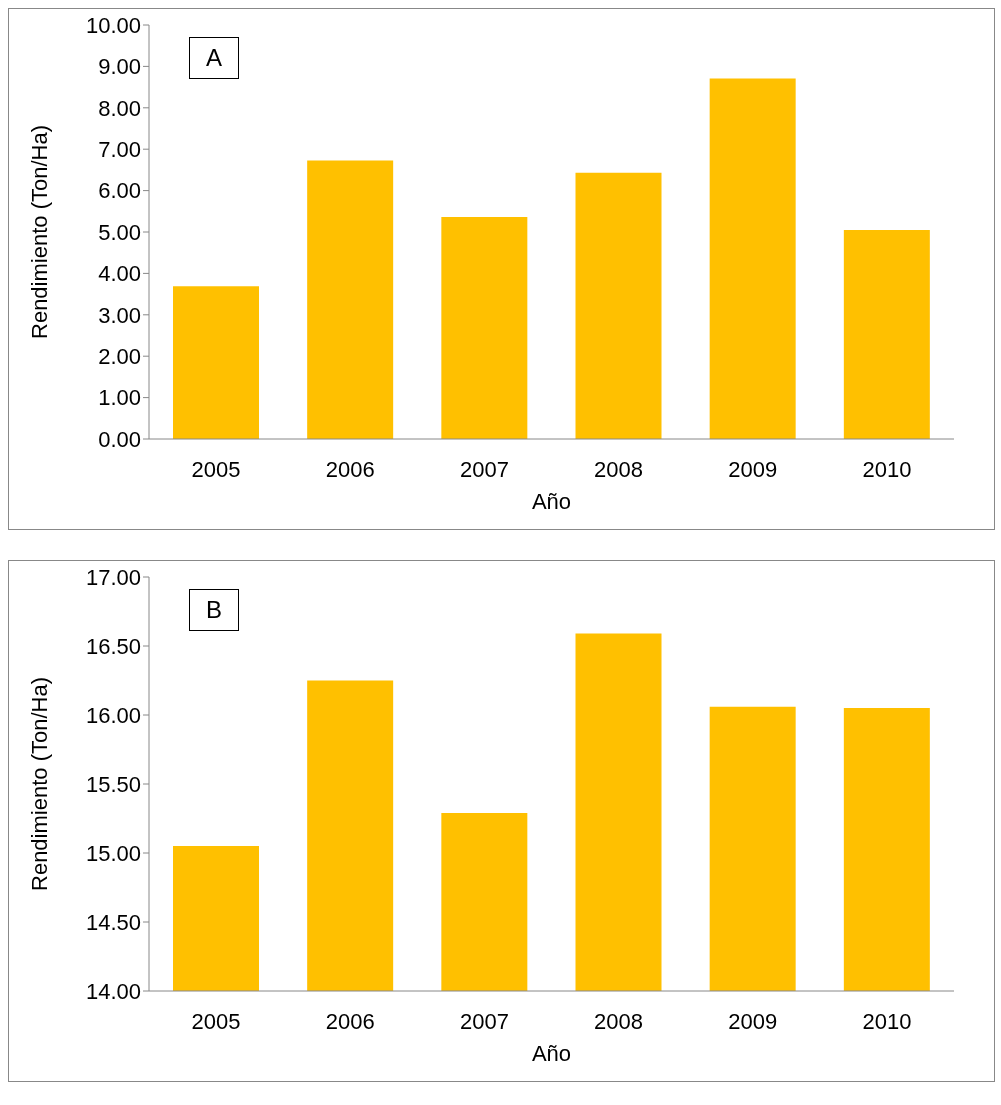 This screenshot has height=1105, width=1001. Describe the element at coordinates (113, 784) in the screenshot. I see `y-tick-label: 15.50` at that location.